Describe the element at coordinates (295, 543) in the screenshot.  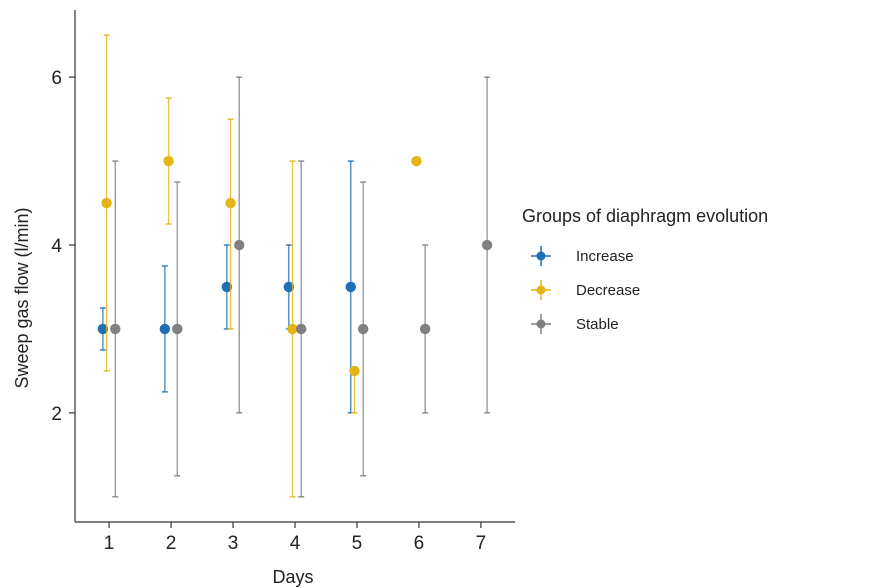
I see `x-tick-label: 4` at that location.